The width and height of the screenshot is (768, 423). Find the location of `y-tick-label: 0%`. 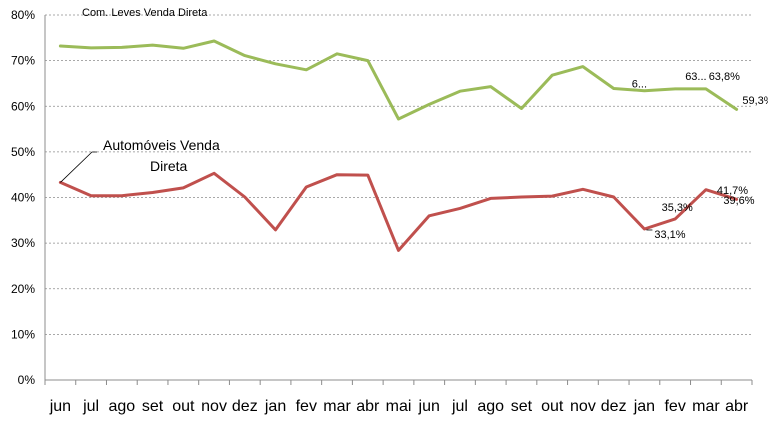

y-tick-label: 0% is located at coordinates (27, 380).